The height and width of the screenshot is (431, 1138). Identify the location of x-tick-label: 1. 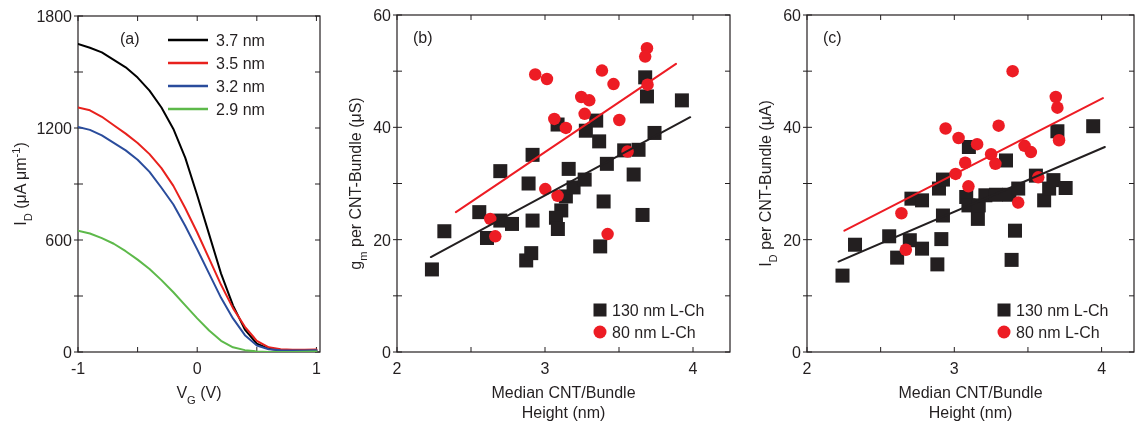
(316, 368).